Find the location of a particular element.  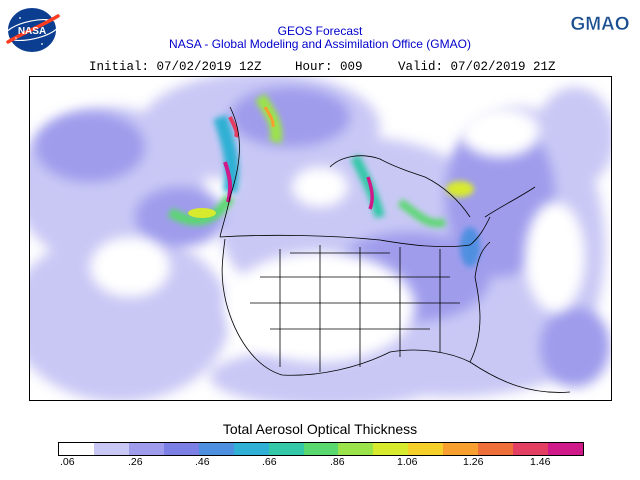

gmao-logo-text: GMAO is located at coordinates (599, 24).